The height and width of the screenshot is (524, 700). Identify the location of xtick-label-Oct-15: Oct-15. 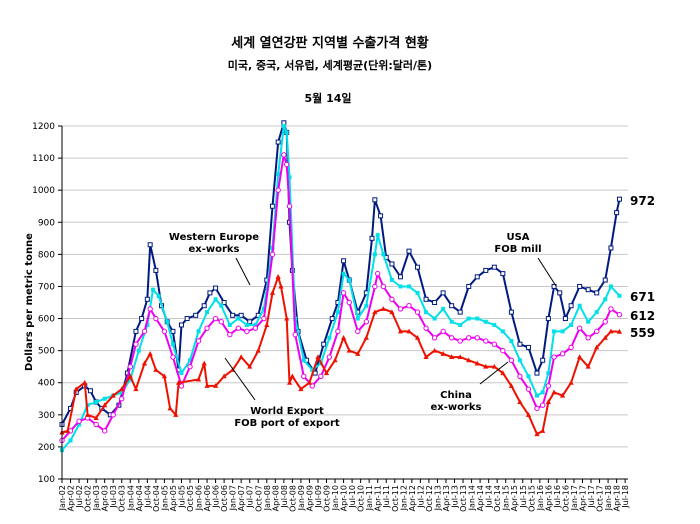
(531, 498).